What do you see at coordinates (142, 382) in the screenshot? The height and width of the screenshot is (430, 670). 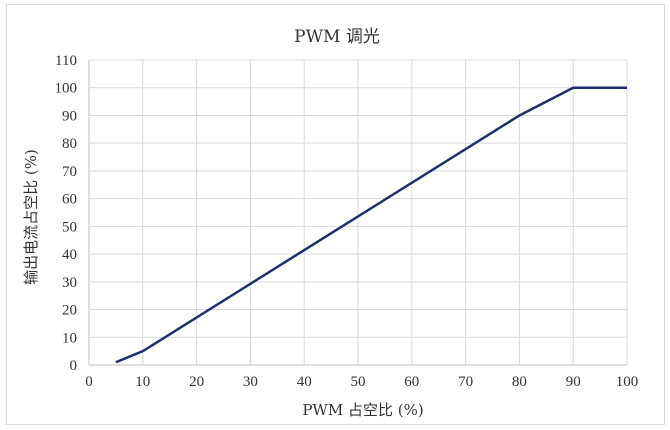 I see `x-tick-label: 10` at bounding box center [142, 382].